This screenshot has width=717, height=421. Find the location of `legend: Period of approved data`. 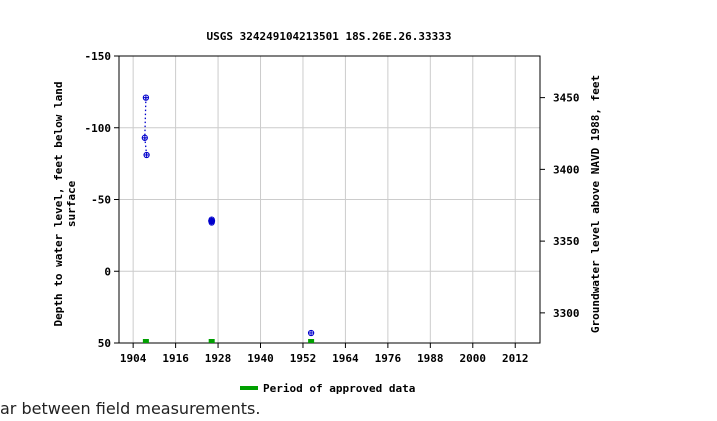

legend: Period of approved data is located at coordinates (327, 388).